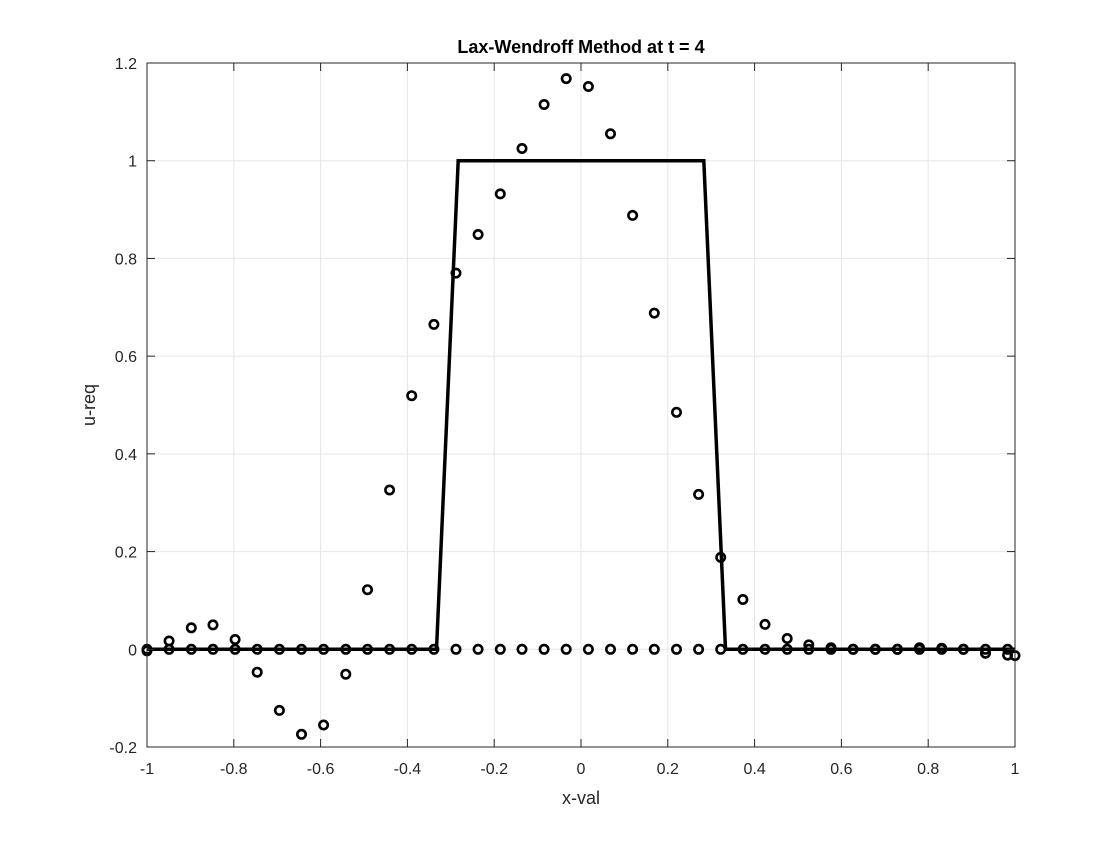 The image size is (1120, 845). What do you see at coordinates (581, 798) in the screenshot?
I see `x-axis-label: x-val` at bounding box center [581, 798].